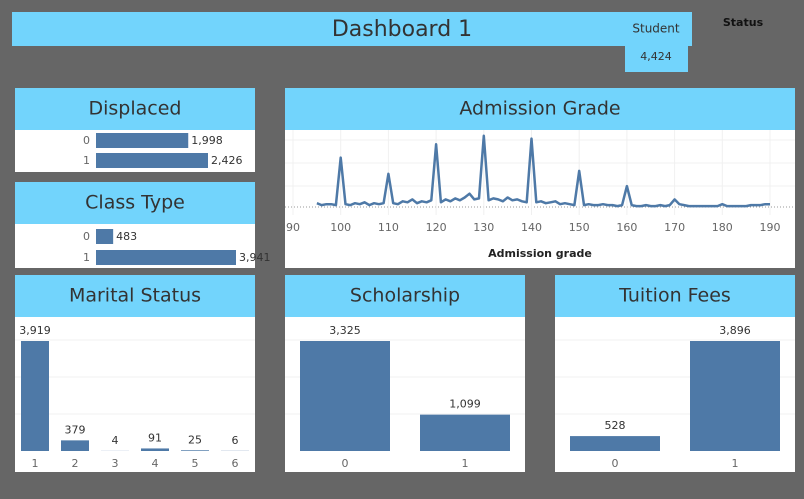 This screenshot has width=804, height=499. I want to click on x-tick-label: 190, so click(770, 227).